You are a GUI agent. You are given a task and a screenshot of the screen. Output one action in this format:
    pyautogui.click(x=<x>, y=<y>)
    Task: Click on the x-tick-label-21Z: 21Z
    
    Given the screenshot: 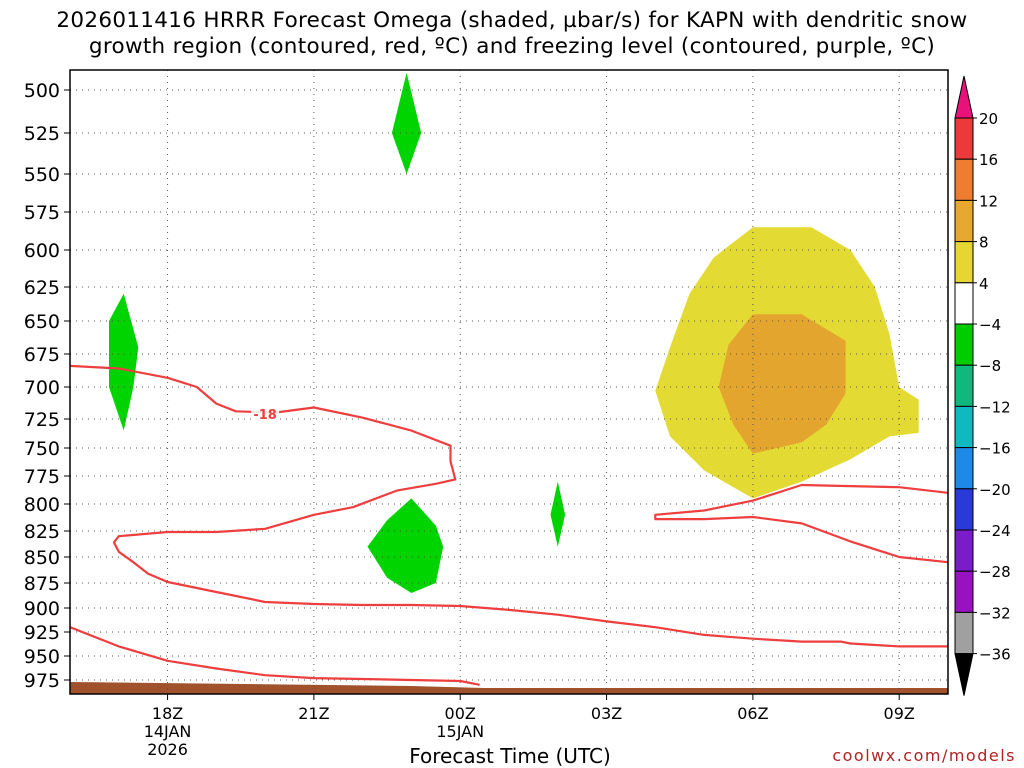 What is the action you would take?
    pyautogui.click(x=313, y=713)
    